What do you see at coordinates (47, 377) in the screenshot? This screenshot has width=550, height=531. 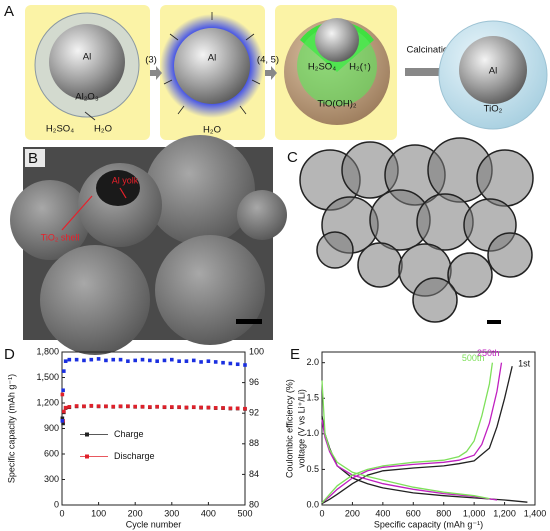 I see `y-tick-label: 1,500` at bounding box center [47, 377].